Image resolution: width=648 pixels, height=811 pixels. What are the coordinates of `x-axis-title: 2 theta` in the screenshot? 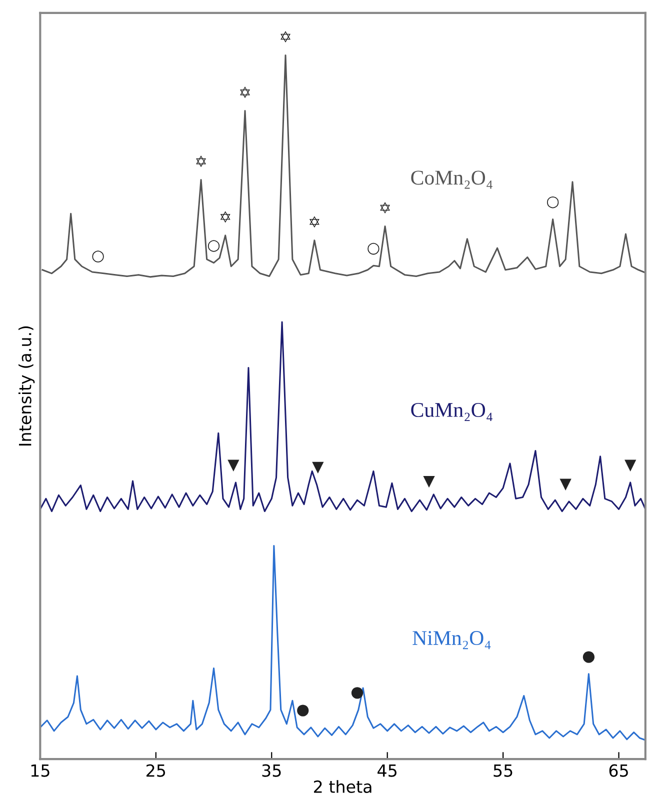 It's located at (343, 786).